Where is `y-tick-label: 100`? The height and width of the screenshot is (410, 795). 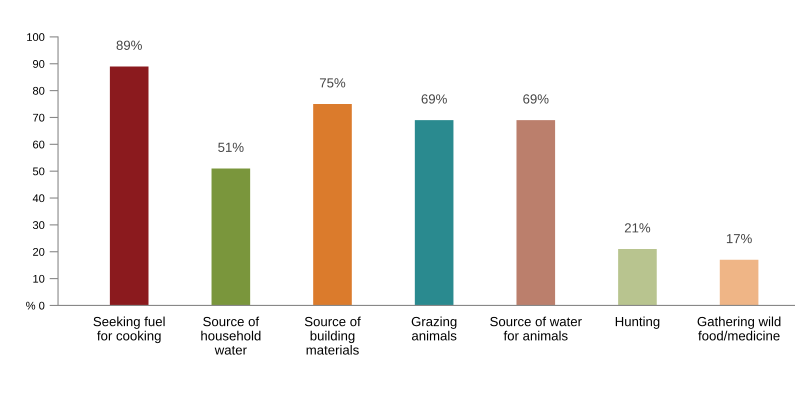 y-tick-label: 100 is located at coordinates (35, 37).